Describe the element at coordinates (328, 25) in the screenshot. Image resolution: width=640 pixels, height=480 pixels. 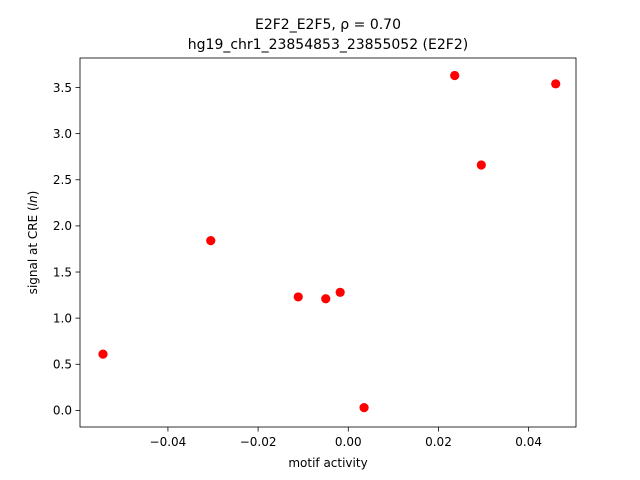
I see `chart-title-line1: E2F2_E2F5, ρ = 0.70` at that location.